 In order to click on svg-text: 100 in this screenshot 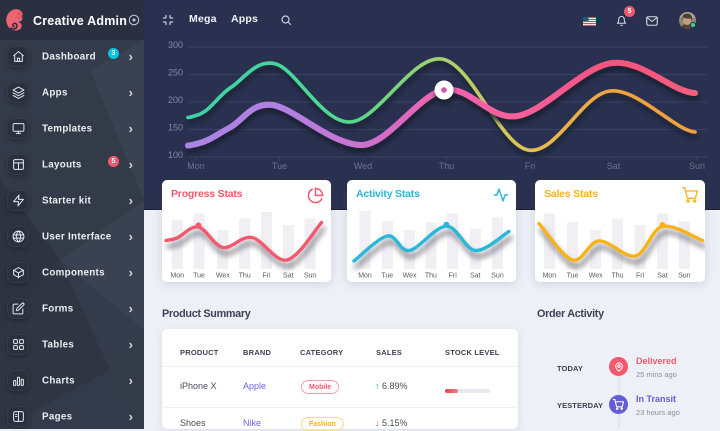, I will do `click(175, 155)`.